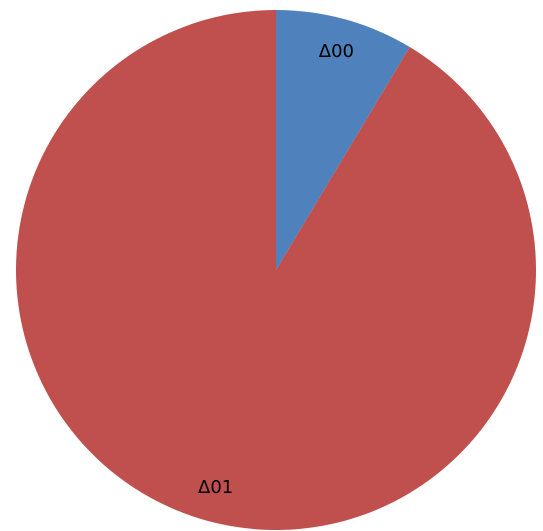 Image resolution: width=543 pixels, height=531 pixels. I want to click on pie-slice, so click(343, 140).